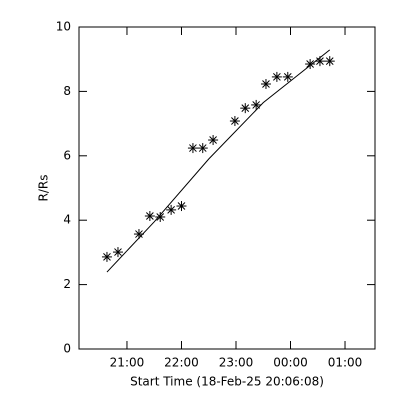  Describe the element at coordinates (345, 363) in the screenshot. I see `x-tick-label: 01:00` at that location.